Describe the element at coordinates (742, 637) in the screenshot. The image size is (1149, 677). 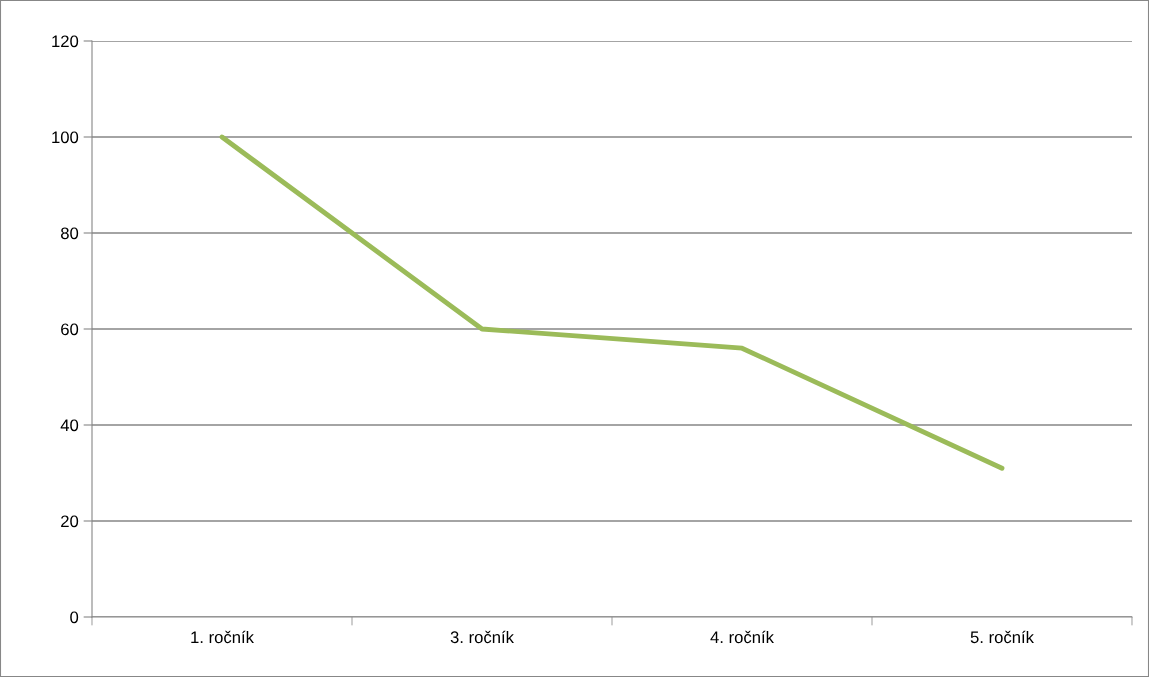
I see `x-tick-label: 4. ročník` at that location.